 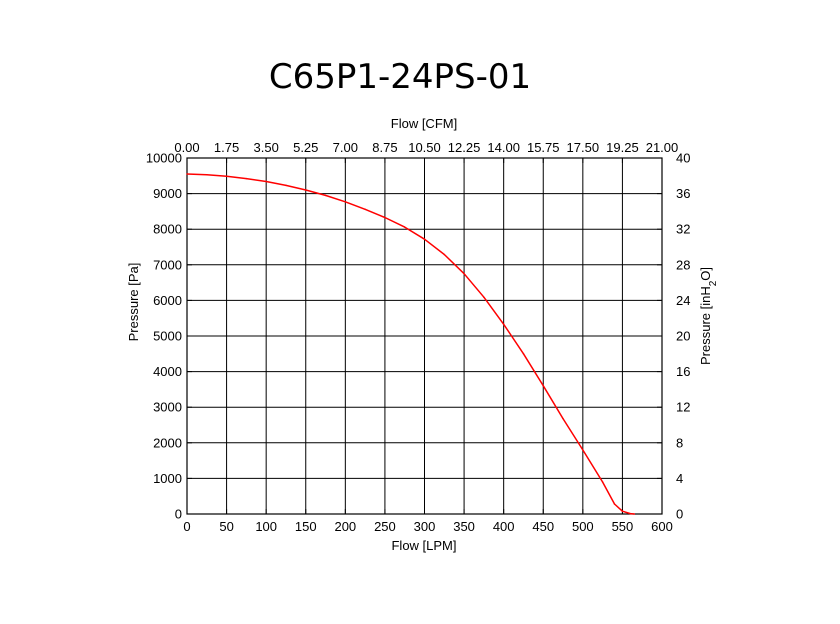 I want to click on y-tick-label: 1000, so click(x=167, y=478).